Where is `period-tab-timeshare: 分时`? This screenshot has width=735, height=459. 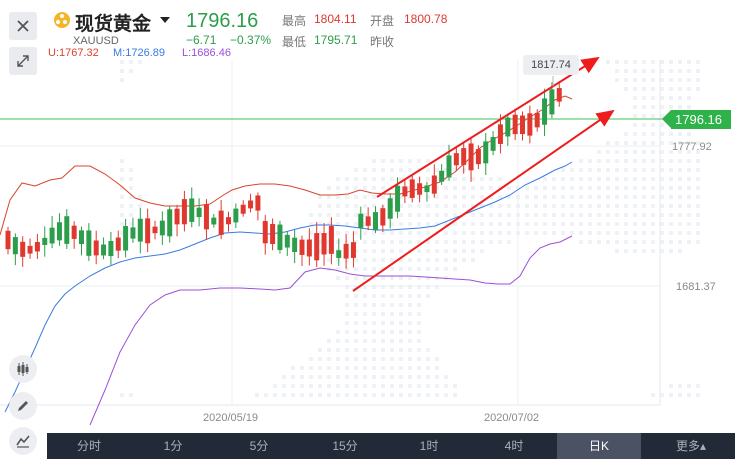 period-tab-timeshare: 分时 is located at coordinates (88, 446).